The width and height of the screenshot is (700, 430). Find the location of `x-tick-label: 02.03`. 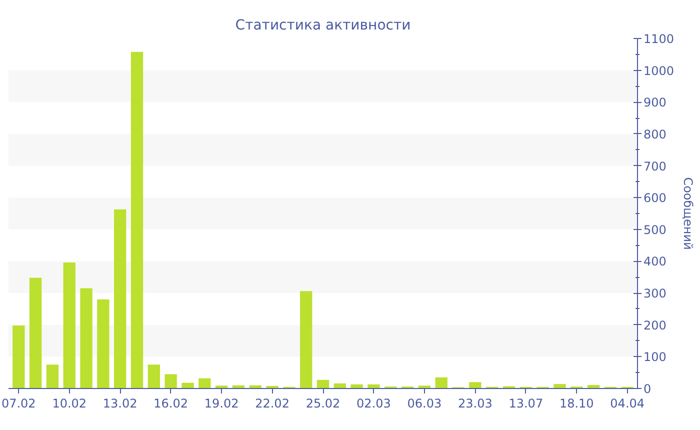

x-tick-label: 02.03 is located at coordinates (373, 403).